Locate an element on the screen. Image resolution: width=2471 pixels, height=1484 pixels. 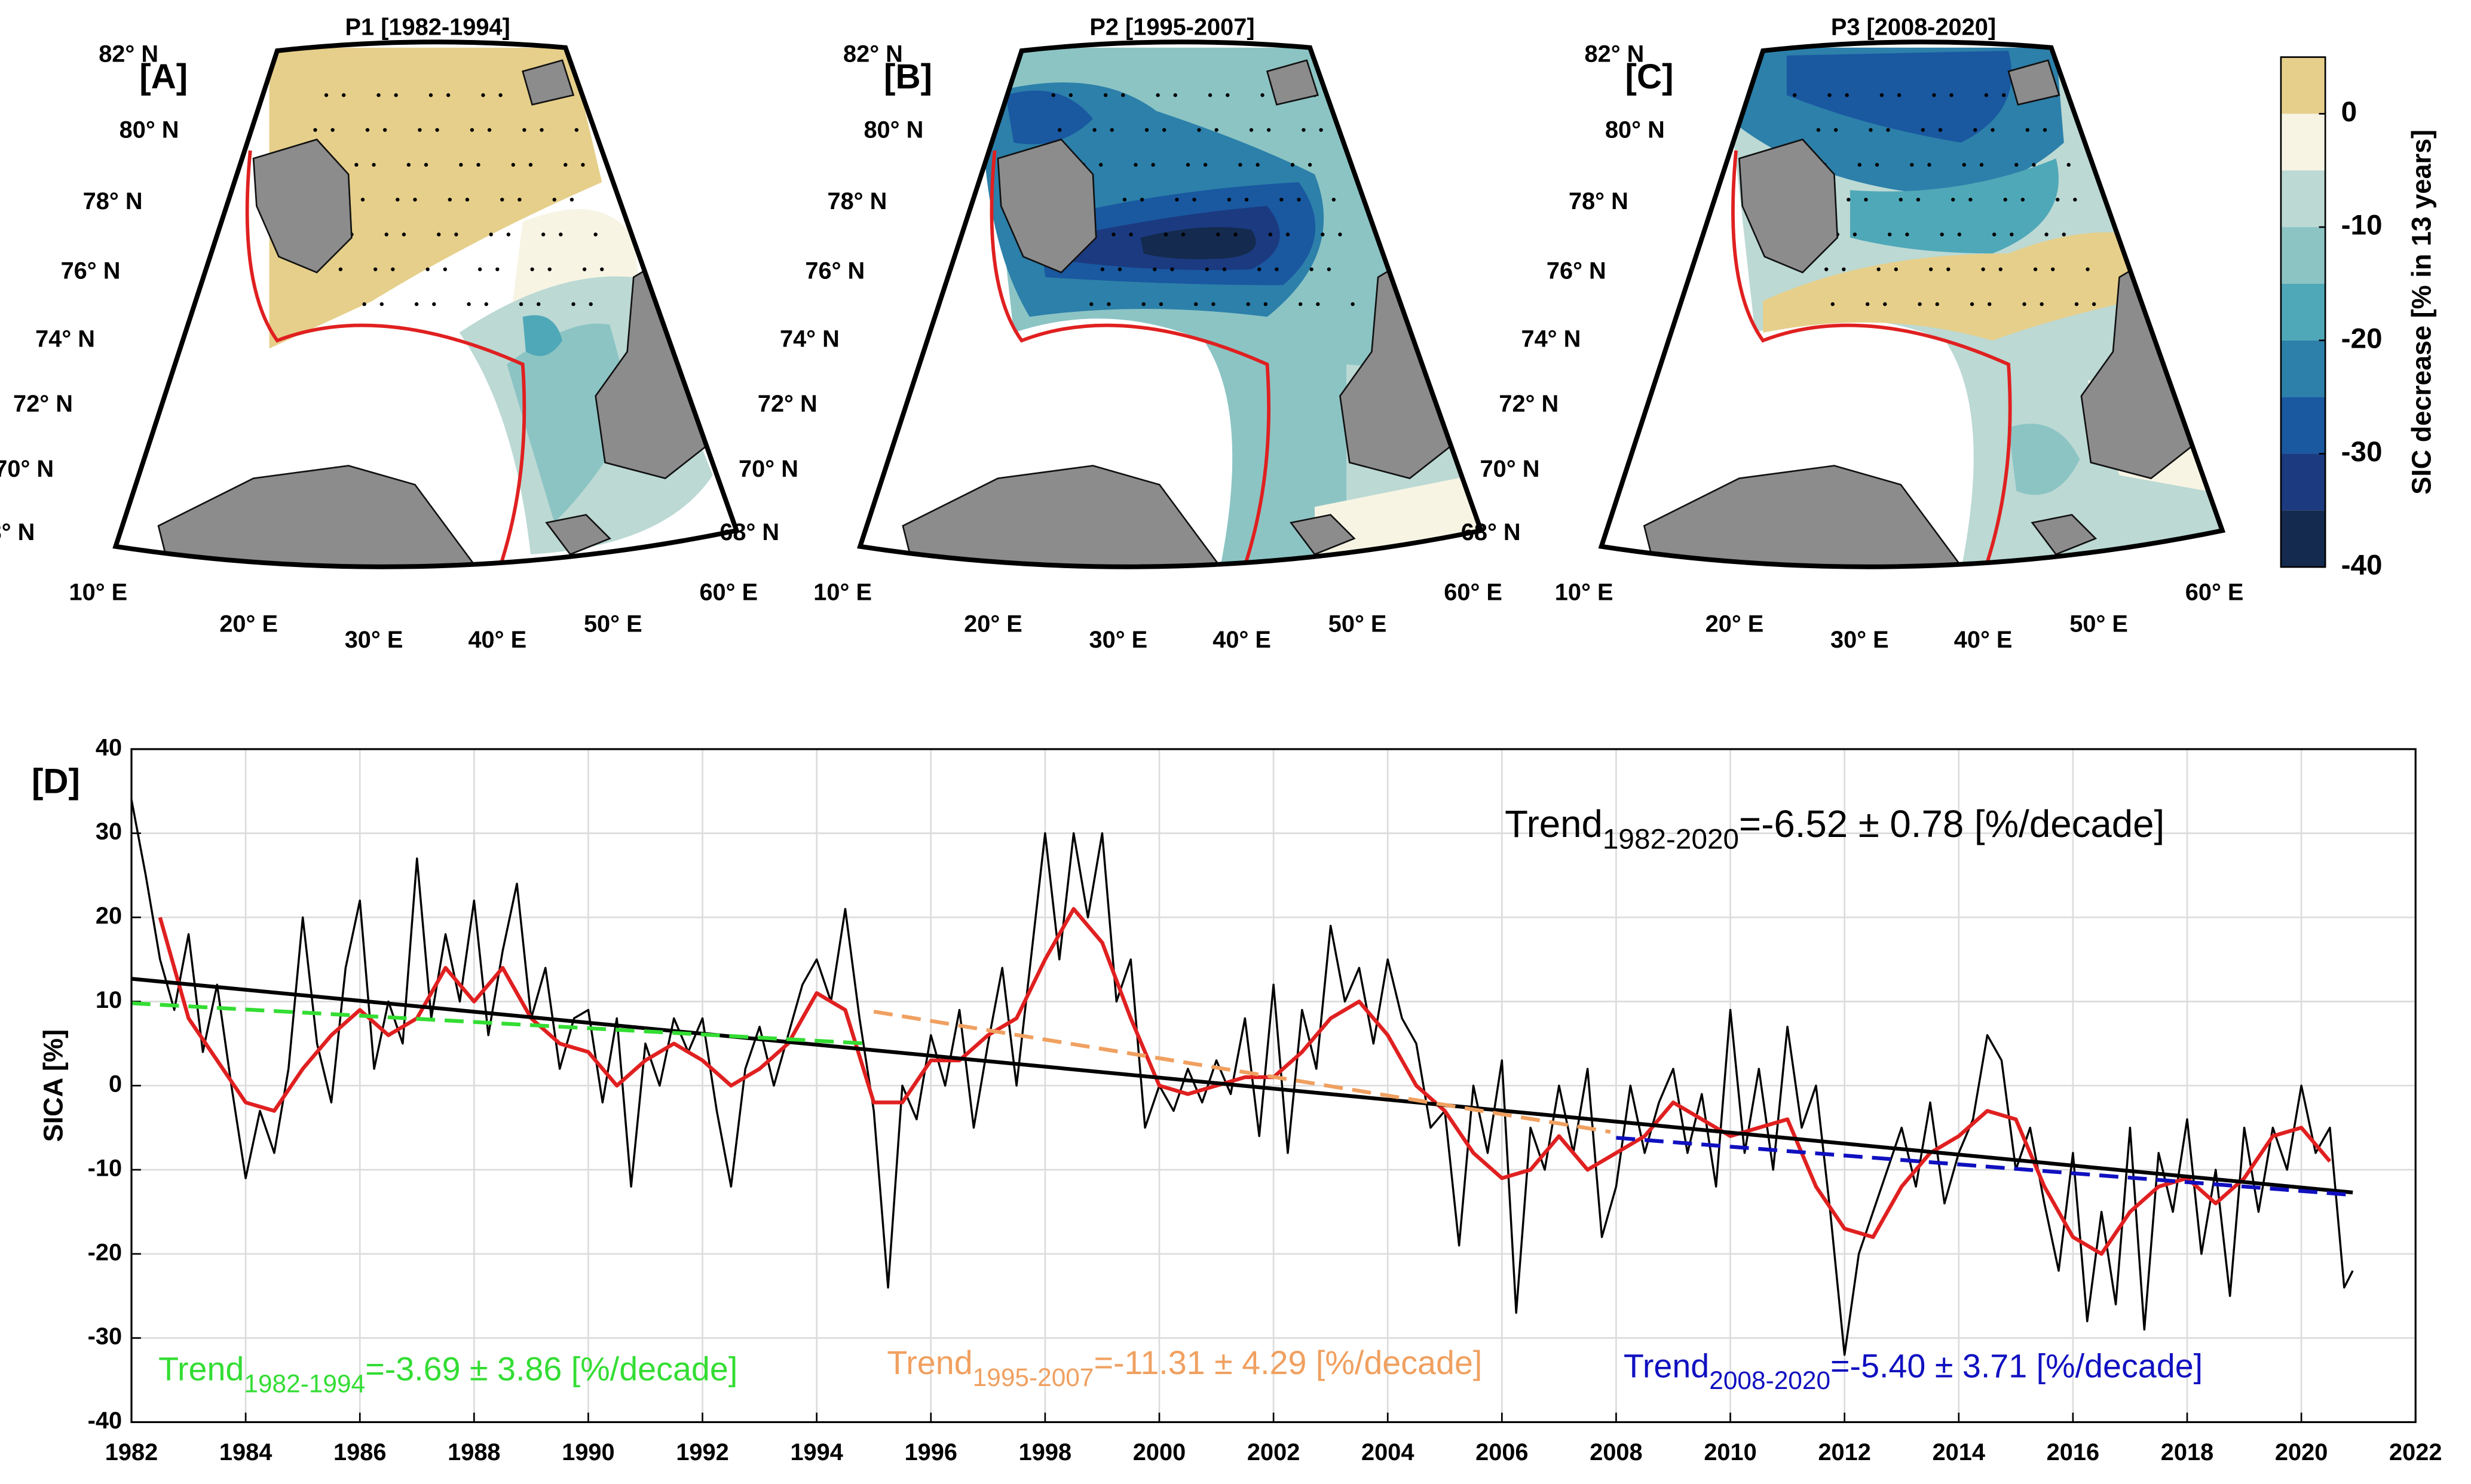
y-tick-label: -30 is located at coordinates (105, 1336).